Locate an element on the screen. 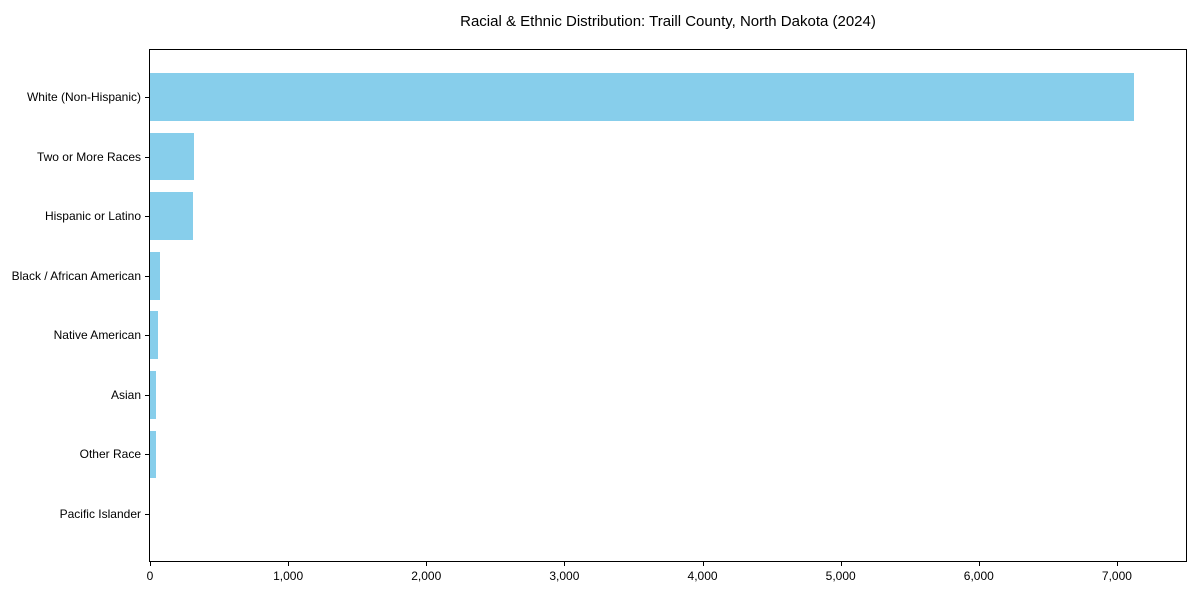 Image resolution: width=1200 pixels, height=600 pixels. y-axis-label-two-or-more-races: Two or More Races is located at coordinates (88, 156).